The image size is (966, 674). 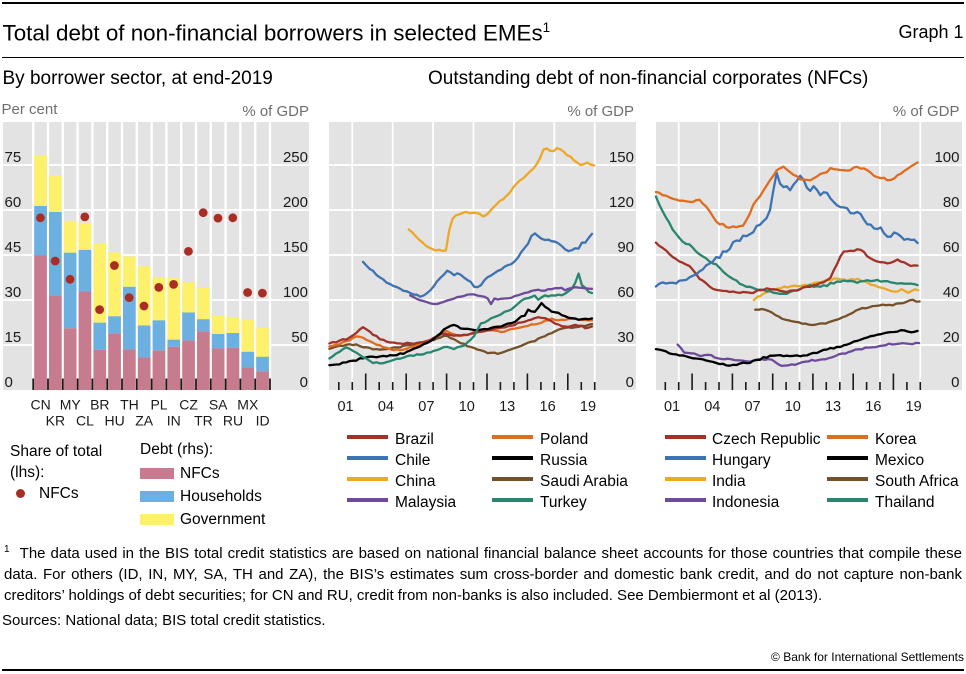 What do you see at coordinates (203, 421) in the screenshot?
I see `svg-text: TR` at bounding box center [203, 421].